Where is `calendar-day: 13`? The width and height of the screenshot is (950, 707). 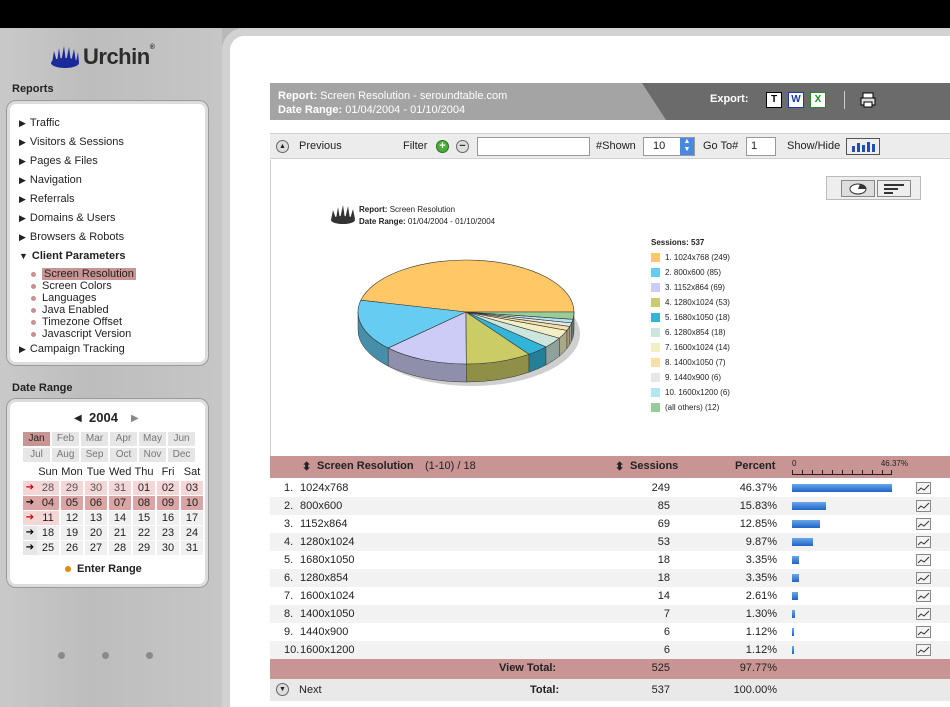
calendar-day: 13 is located at coordinates (96, 518).